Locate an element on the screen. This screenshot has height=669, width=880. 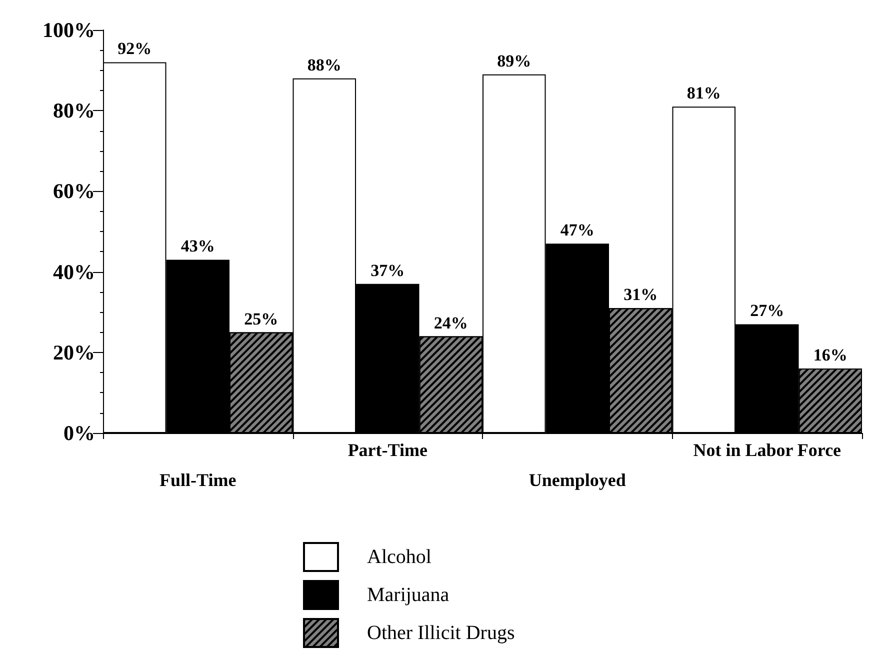
data-label: 16% is located at coordinates (830, 355).